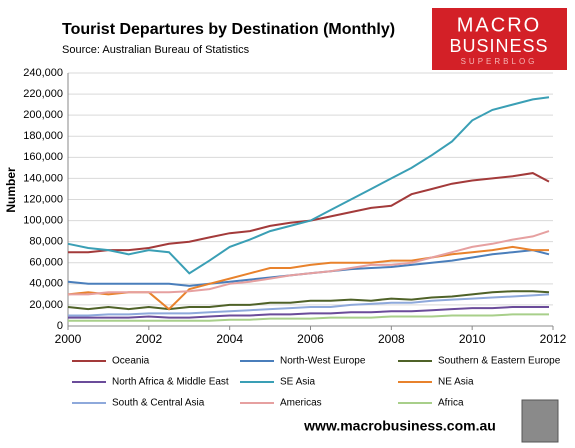 The height and width of the screenshot is (448, 575). Describe the element at coordinates (553, 339) in the screenshot. I see `x-tick-label: 2012` at that location.